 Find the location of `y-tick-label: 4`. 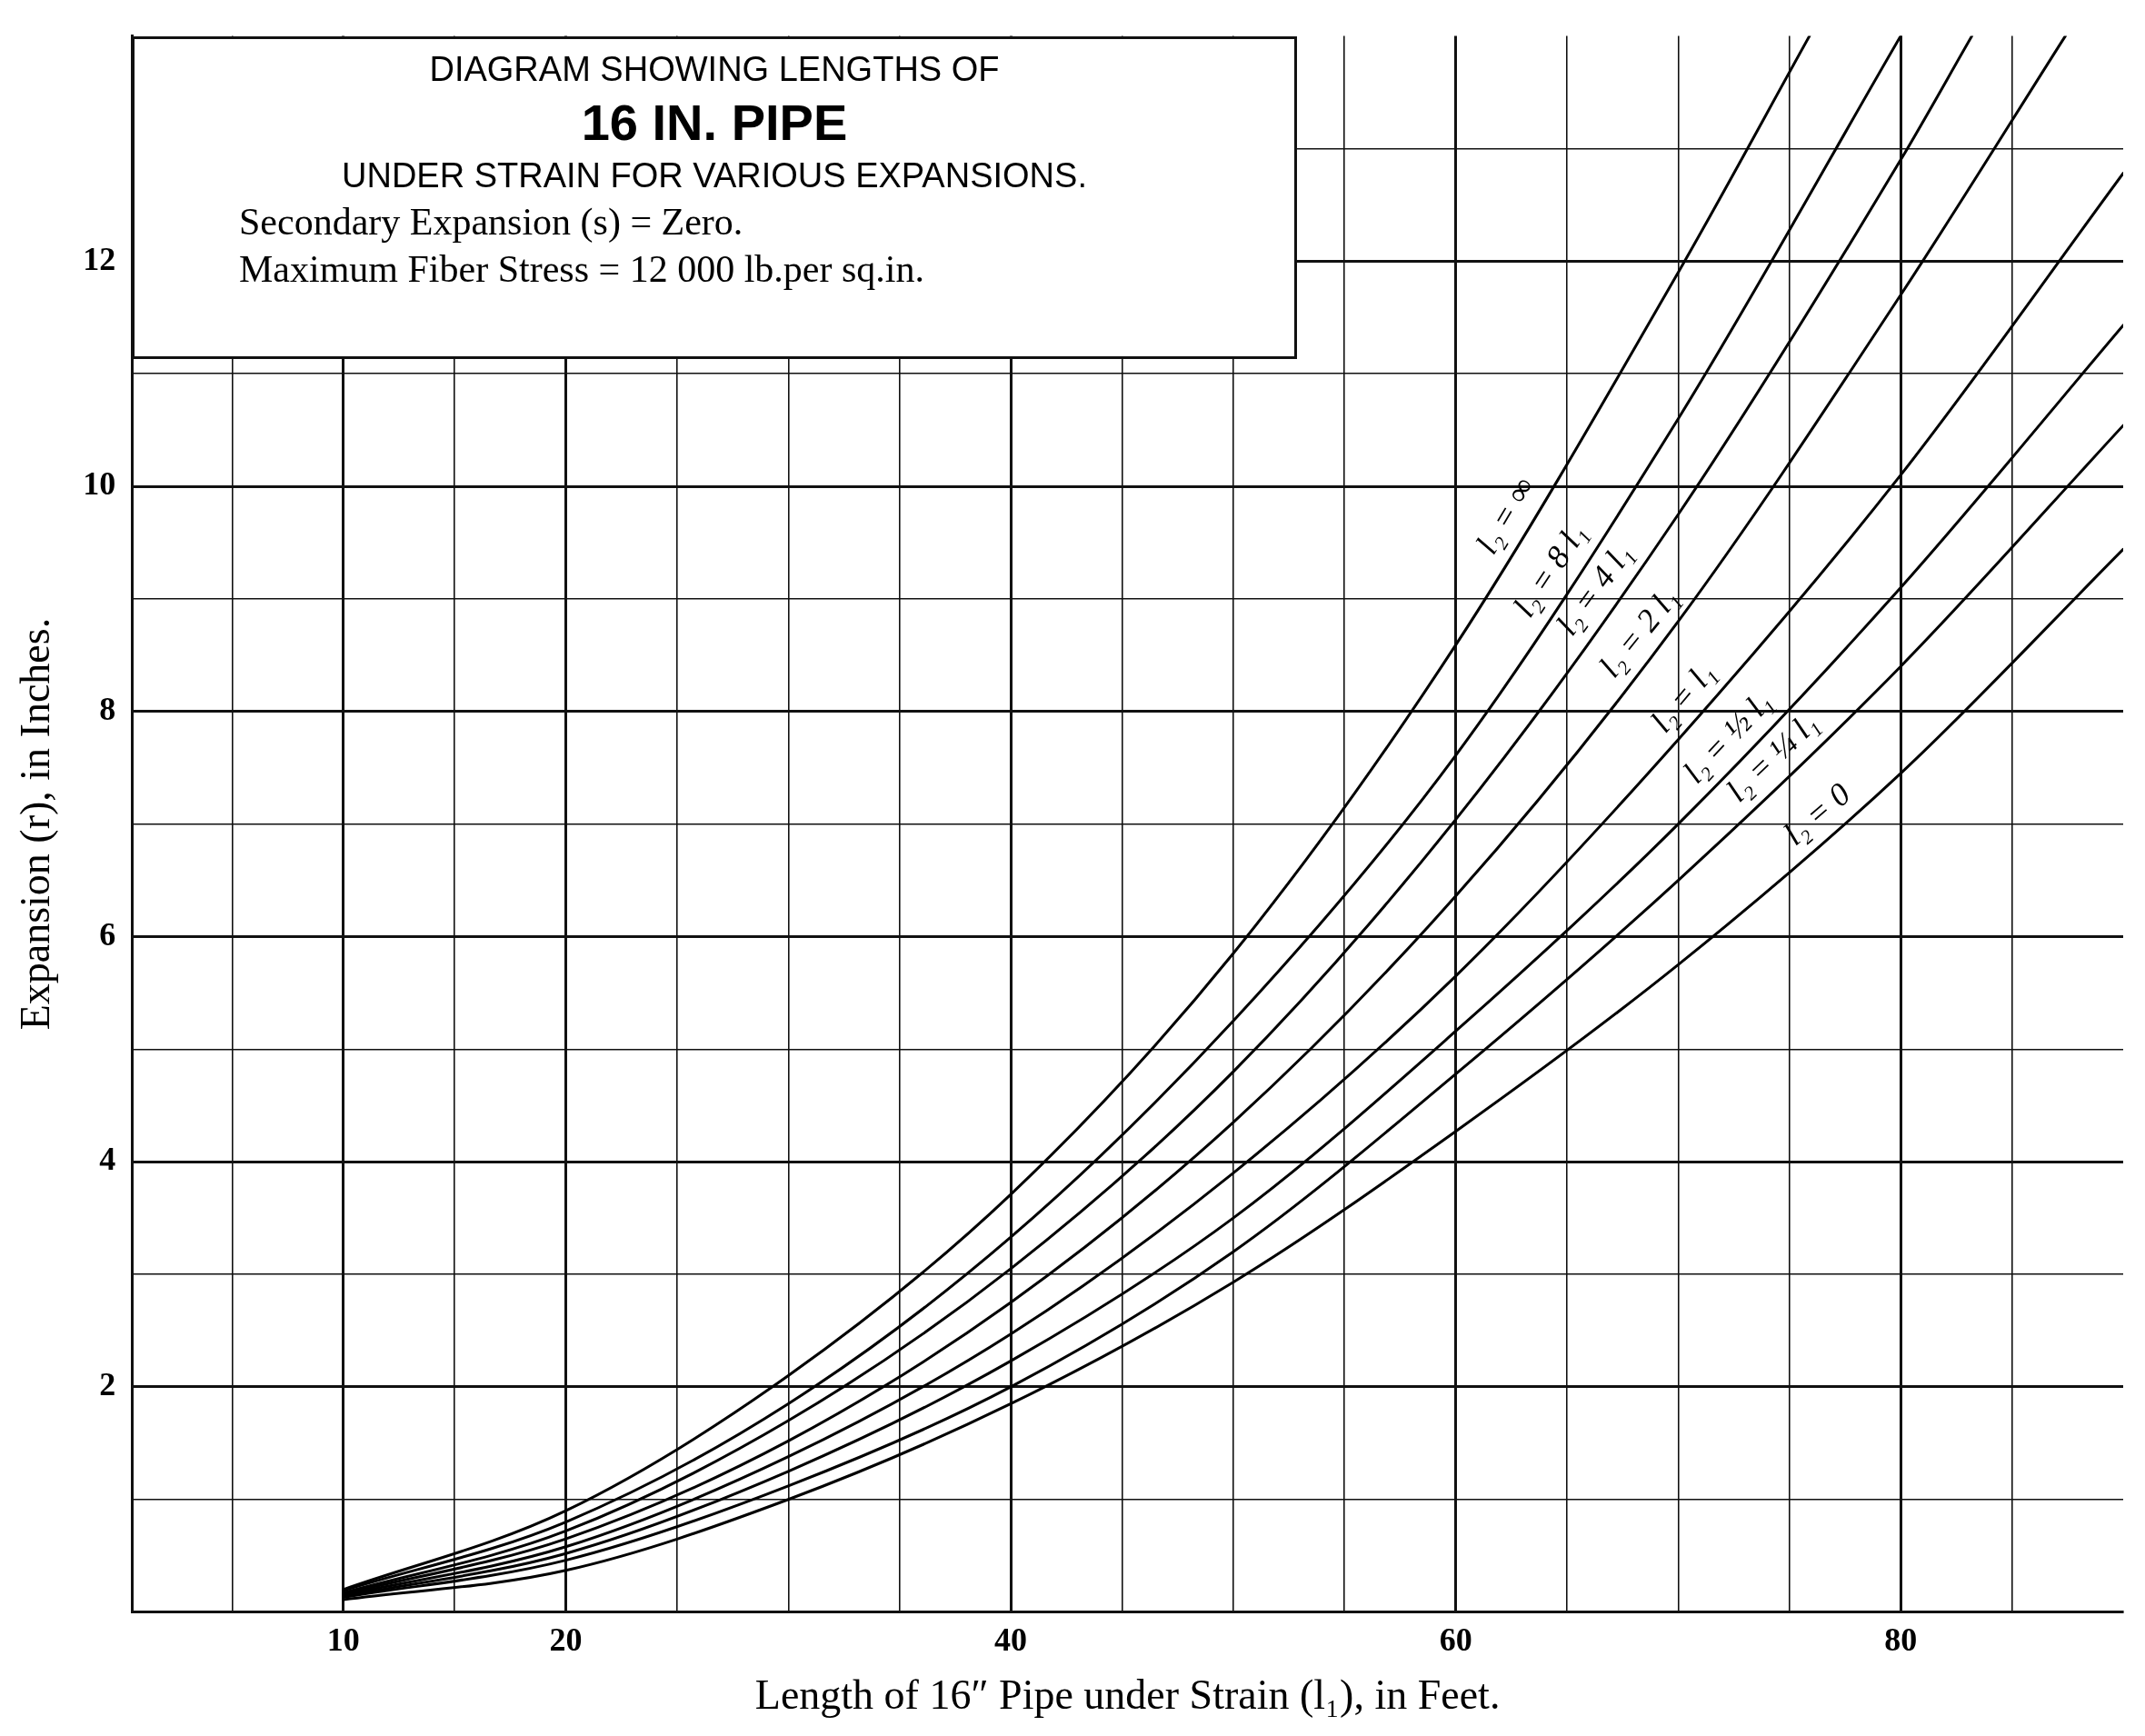

y-tick-label: 4 is located at coordinates (108, 1160).